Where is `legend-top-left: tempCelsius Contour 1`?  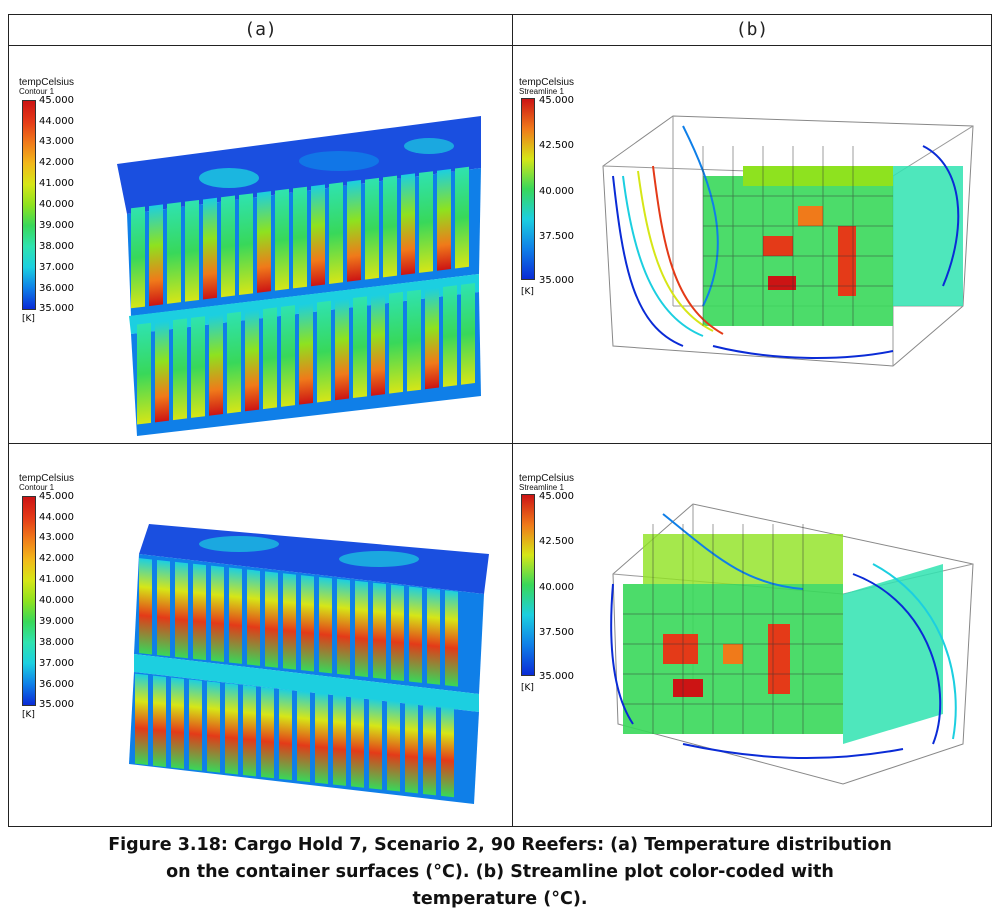
legend-top-left: tempCelsius Contour 1 is located at coordinates (46, 87).